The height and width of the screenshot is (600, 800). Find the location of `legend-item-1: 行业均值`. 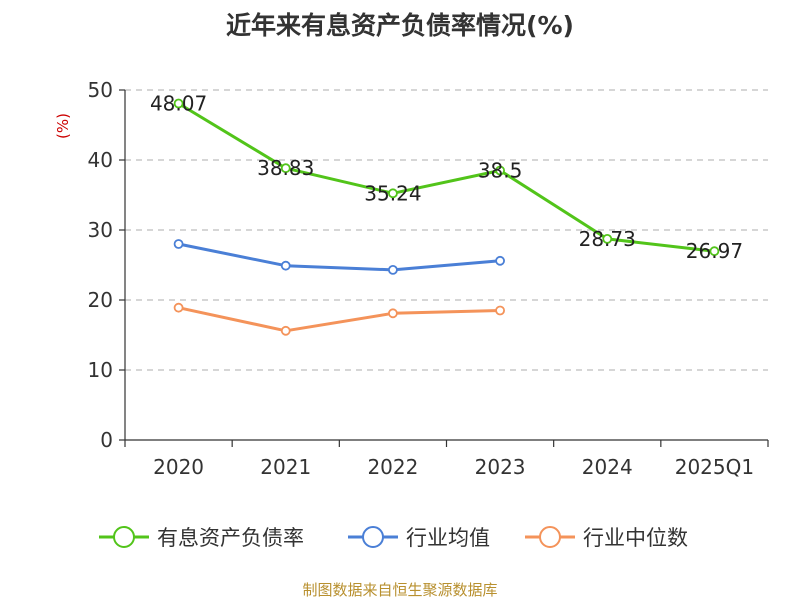

legend-item-1: 行业均值 is located at coordinates (419, 538).